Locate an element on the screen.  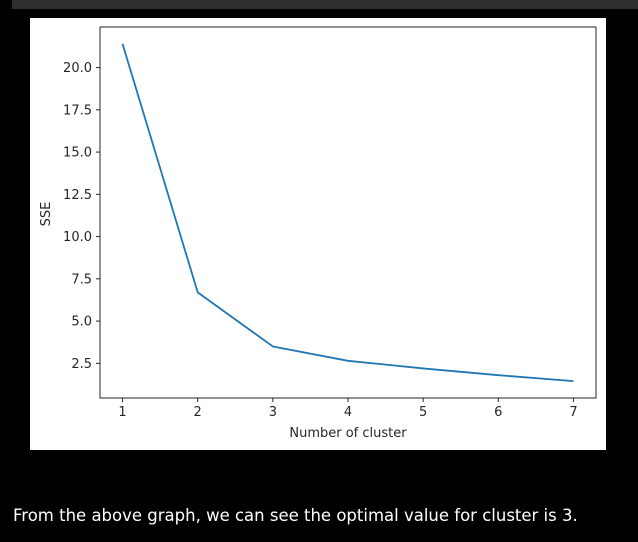
y-tick-label: 7.5 is located at coordinates (81, 279).